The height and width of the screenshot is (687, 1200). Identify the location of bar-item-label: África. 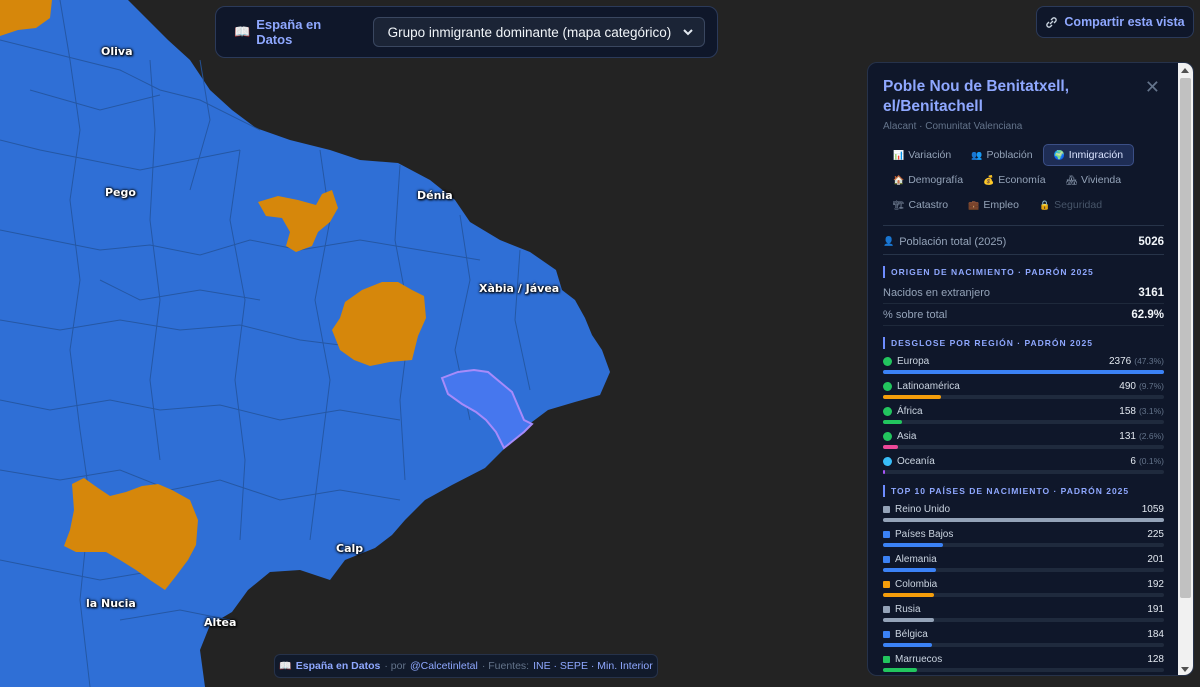
(910, 411).